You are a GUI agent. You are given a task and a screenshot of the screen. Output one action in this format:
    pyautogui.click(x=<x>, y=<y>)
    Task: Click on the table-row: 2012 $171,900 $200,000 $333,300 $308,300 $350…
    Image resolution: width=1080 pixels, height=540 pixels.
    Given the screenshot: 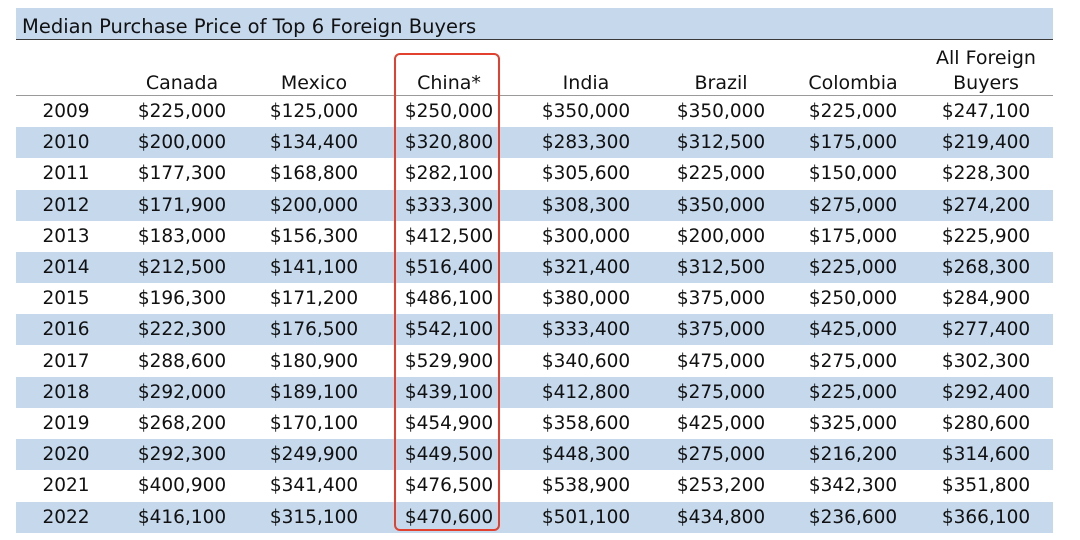 What is the action you would take?
    pyautogui.click(x=534, y=205)
    